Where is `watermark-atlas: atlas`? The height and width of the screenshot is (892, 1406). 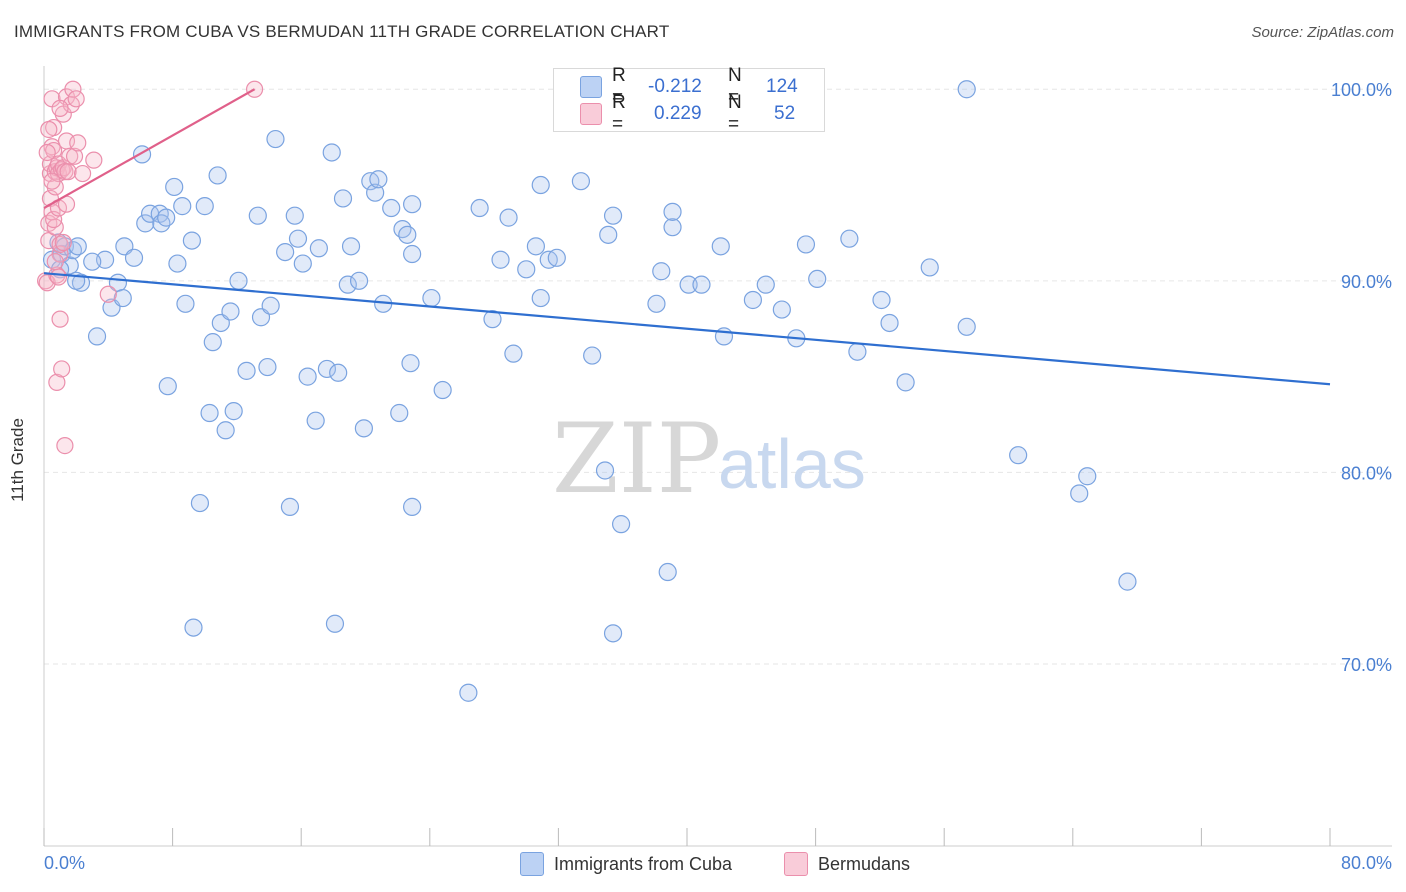 watermark-atlas: atlas is located at coordinates (792, 464).